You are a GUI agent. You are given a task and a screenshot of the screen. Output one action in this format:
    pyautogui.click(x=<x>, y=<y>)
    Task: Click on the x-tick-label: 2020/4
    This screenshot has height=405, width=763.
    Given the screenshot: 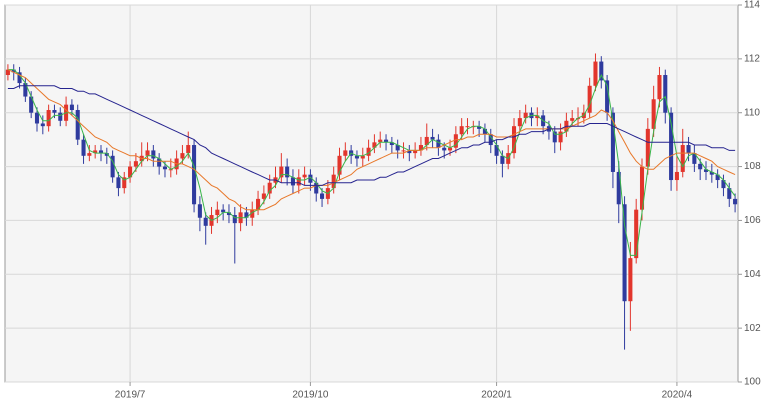 What is the action you would take?
    pyautogui.click(x=677, y=395)
    